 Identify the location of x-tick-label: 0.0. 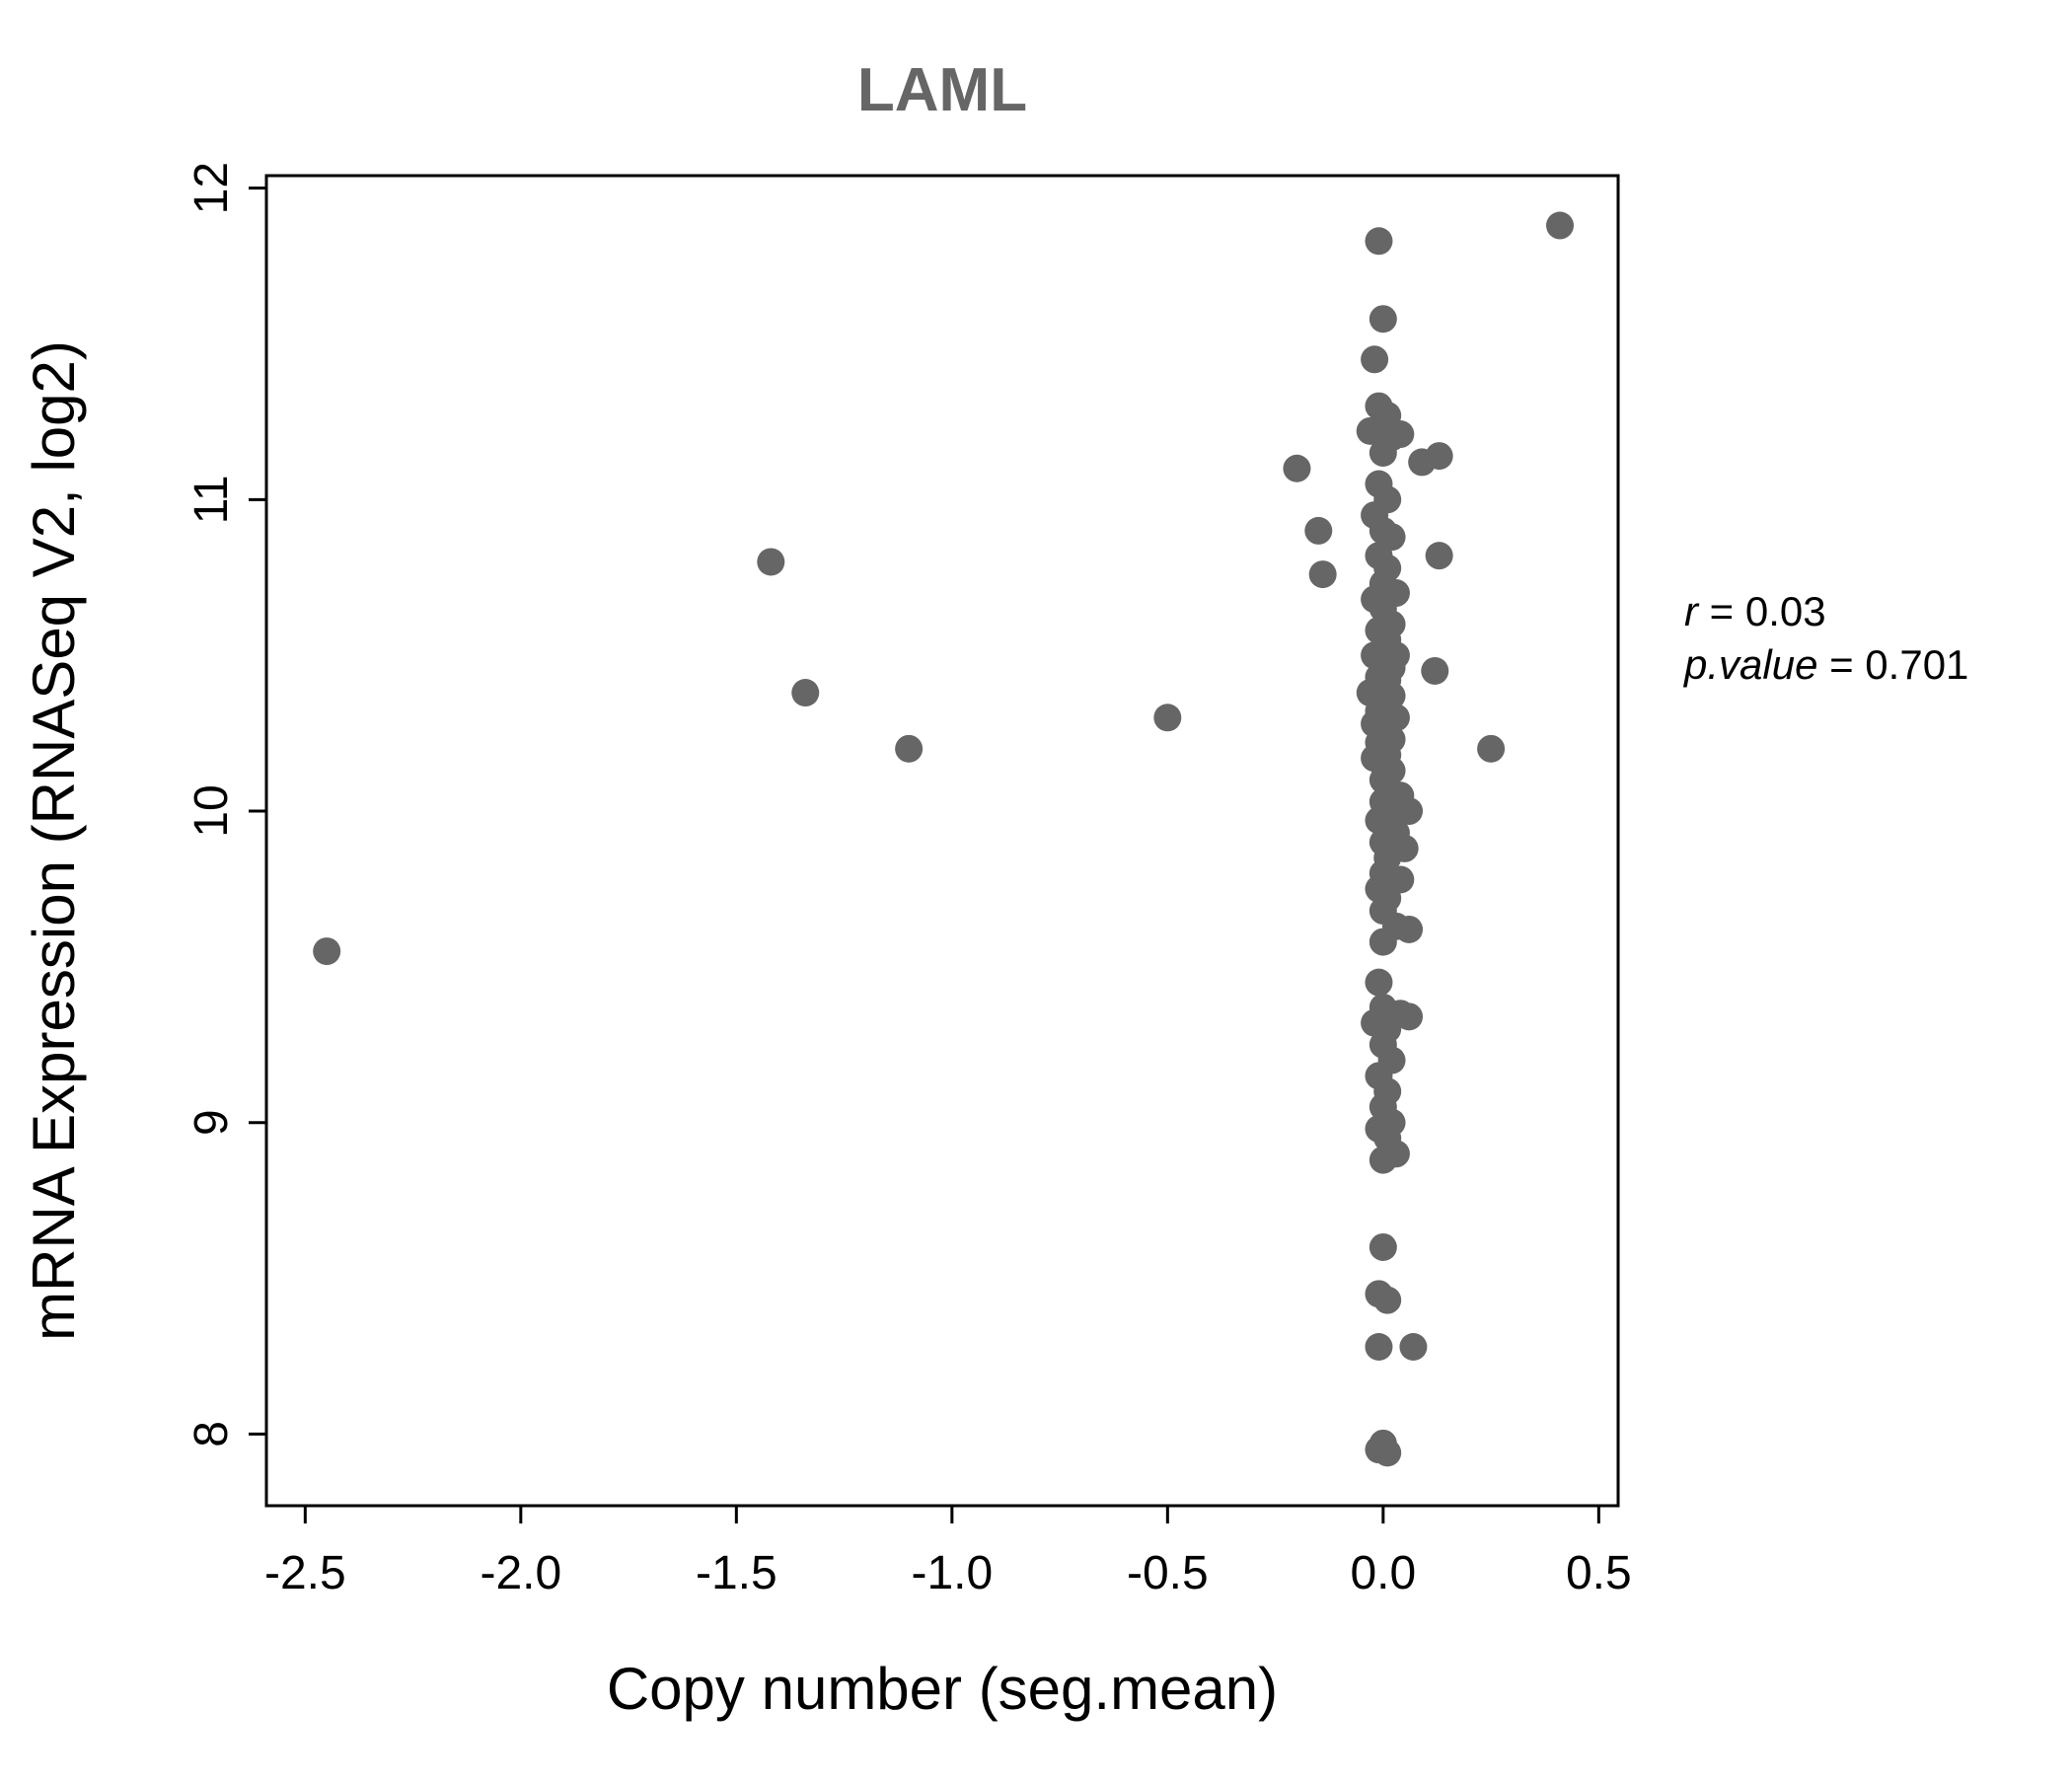
(1383, 1573).